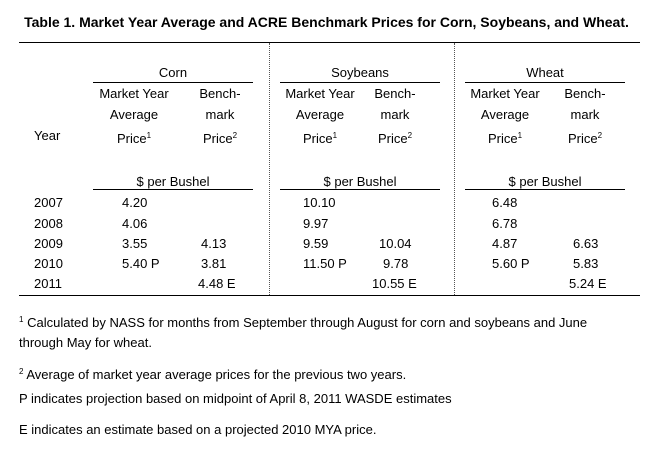  I want to click on value-cell: 10.55 E, so click(394, 283).